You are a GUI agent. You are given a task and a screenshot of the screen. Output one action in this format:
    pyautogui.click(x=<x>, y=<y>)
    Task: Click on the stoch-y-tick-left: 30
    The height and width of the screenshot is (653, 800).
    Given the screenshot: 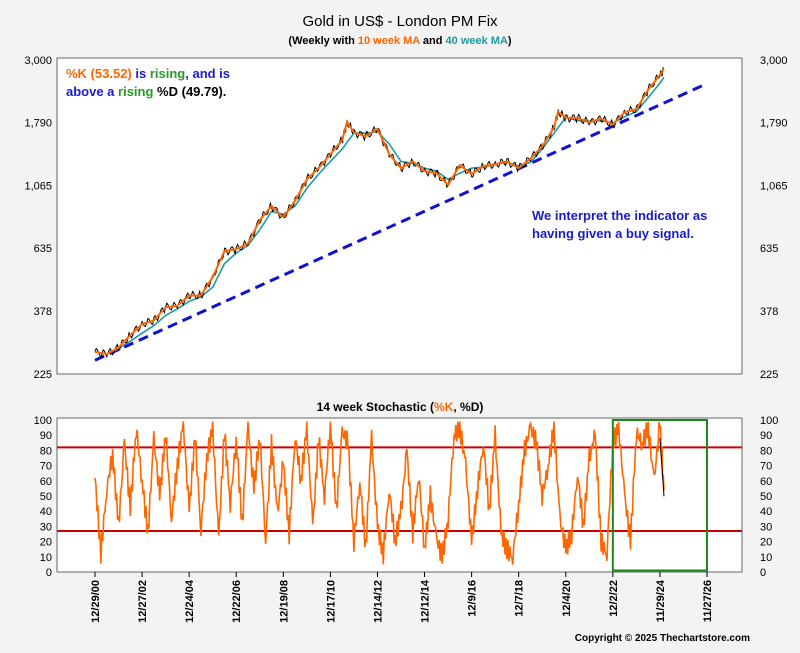 What is the action you would take?
    pyautogui.click(x=46, y=527)
    